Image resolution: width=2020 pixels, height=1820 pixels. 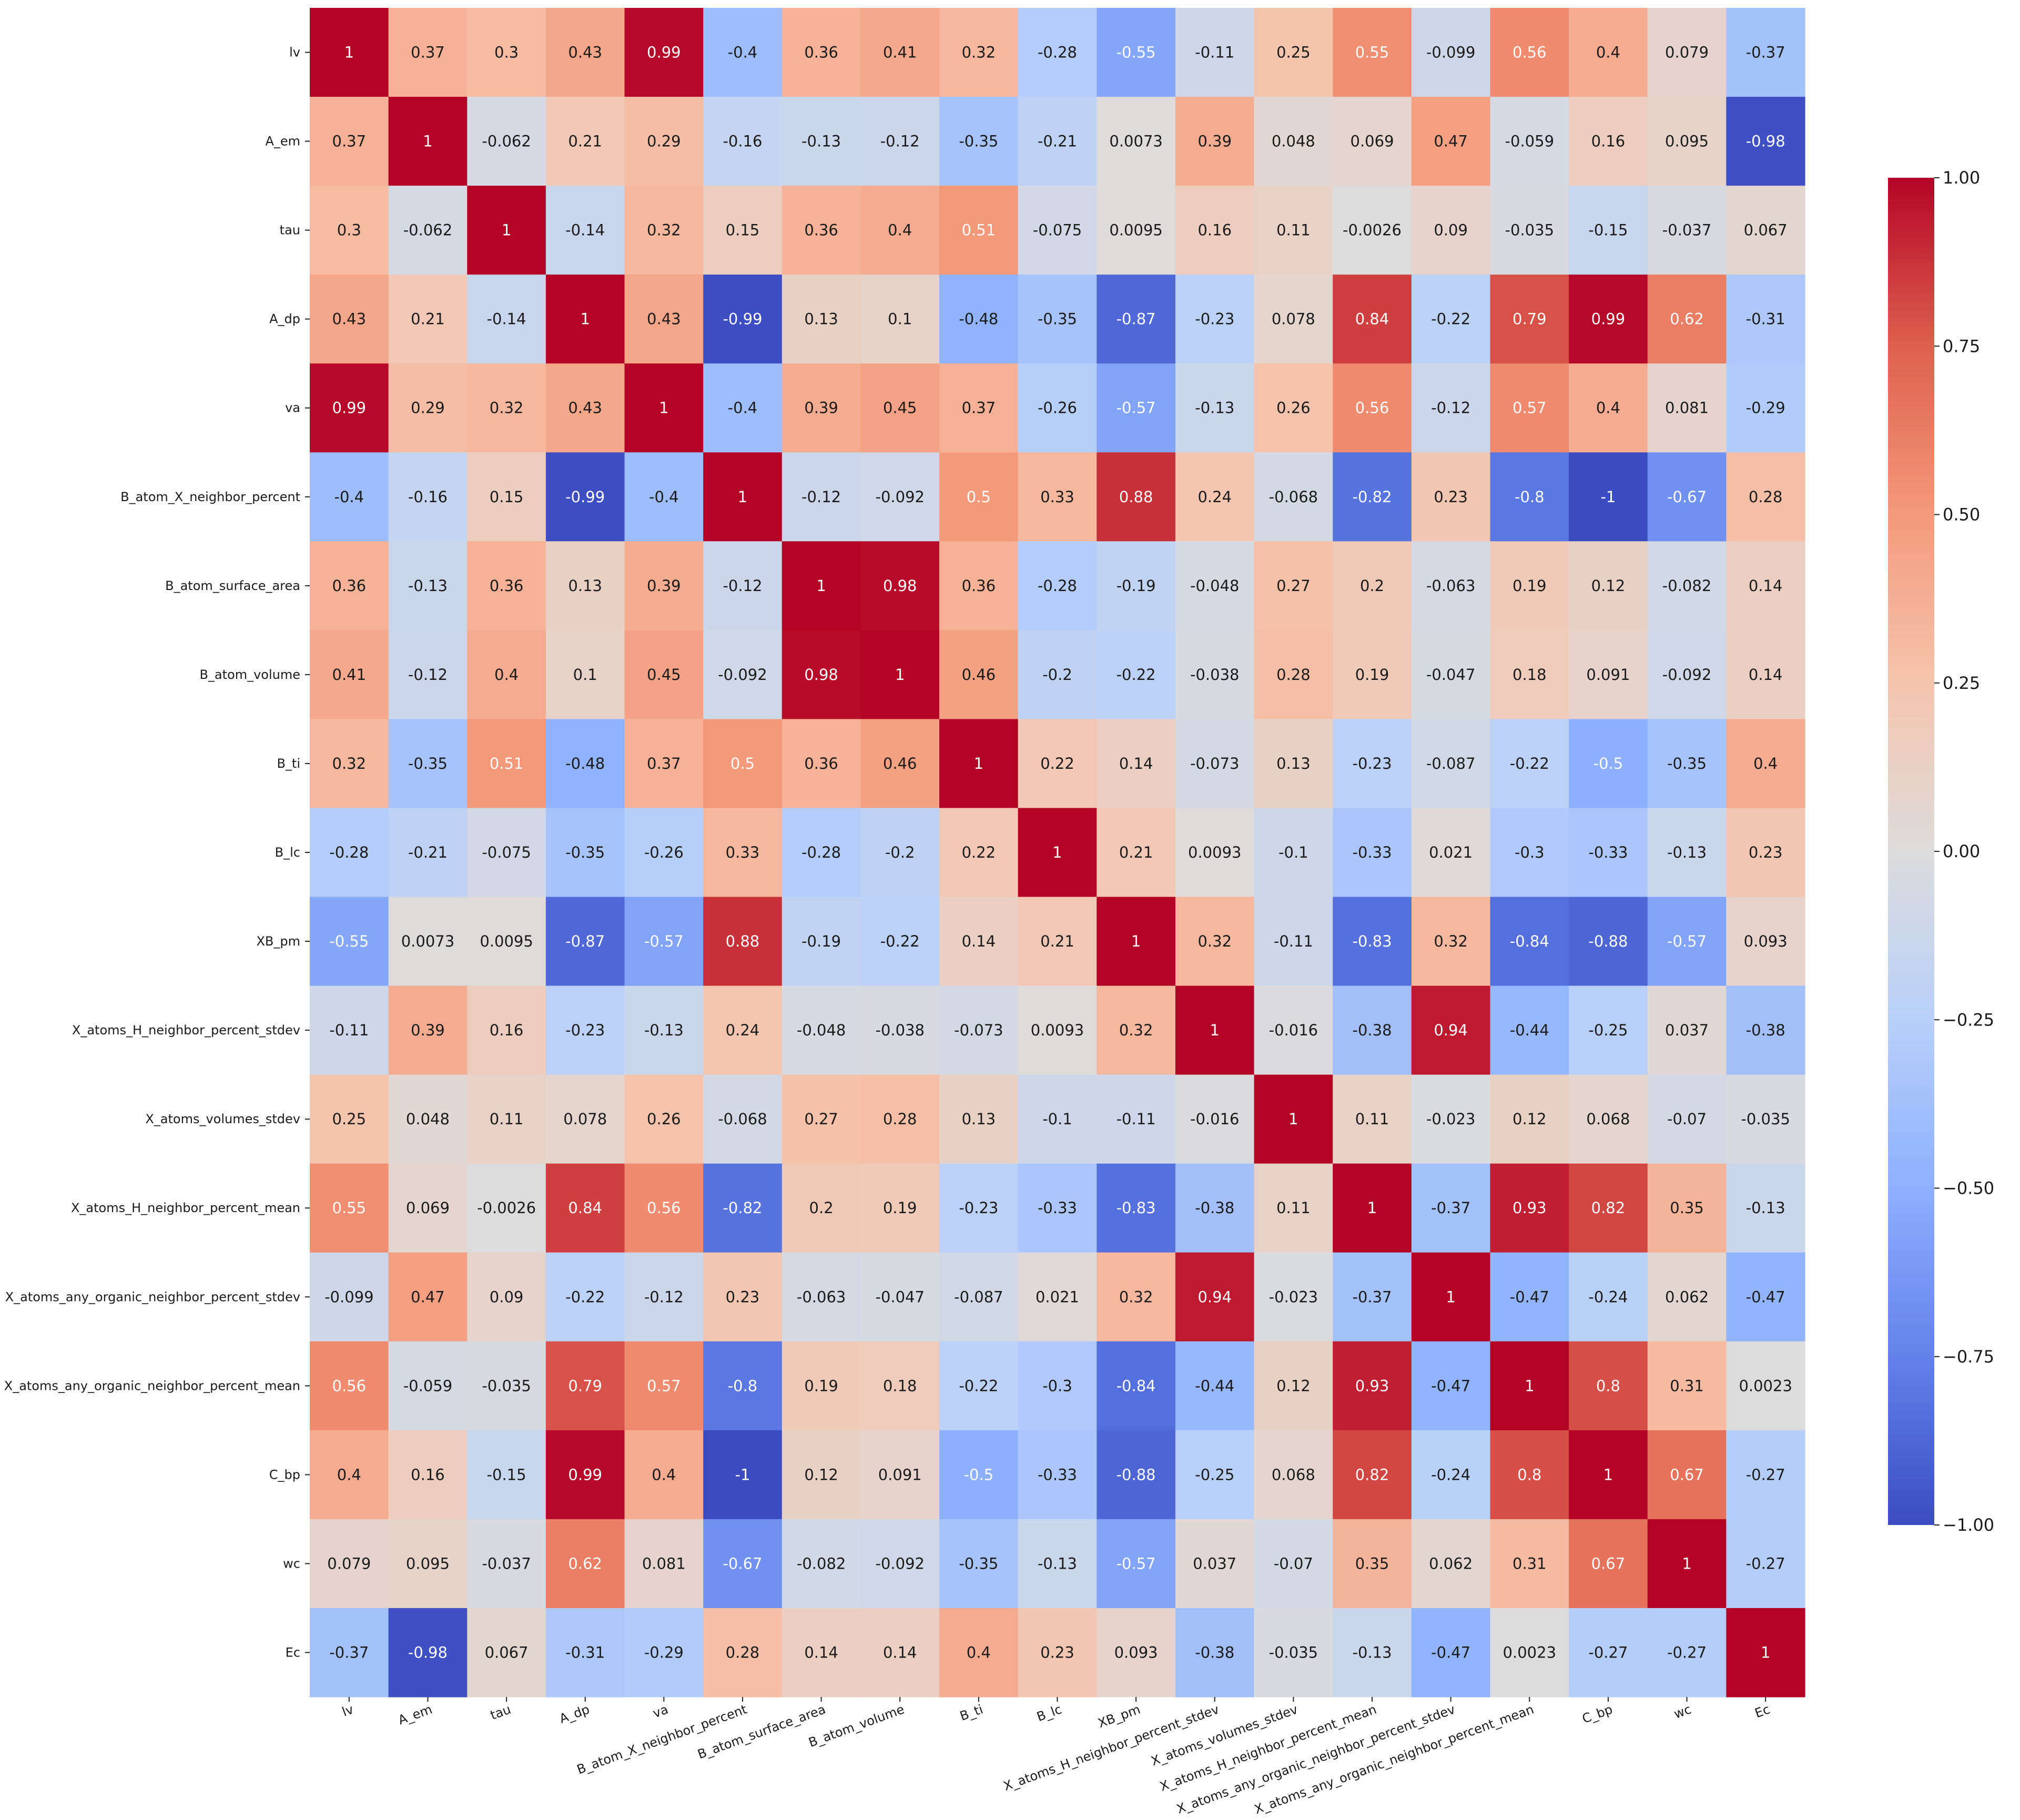 What do you see at coordinates (585, 675) in the screenshot?
I see `cell-value-label: 0.1` at bounding box center [585, 675].